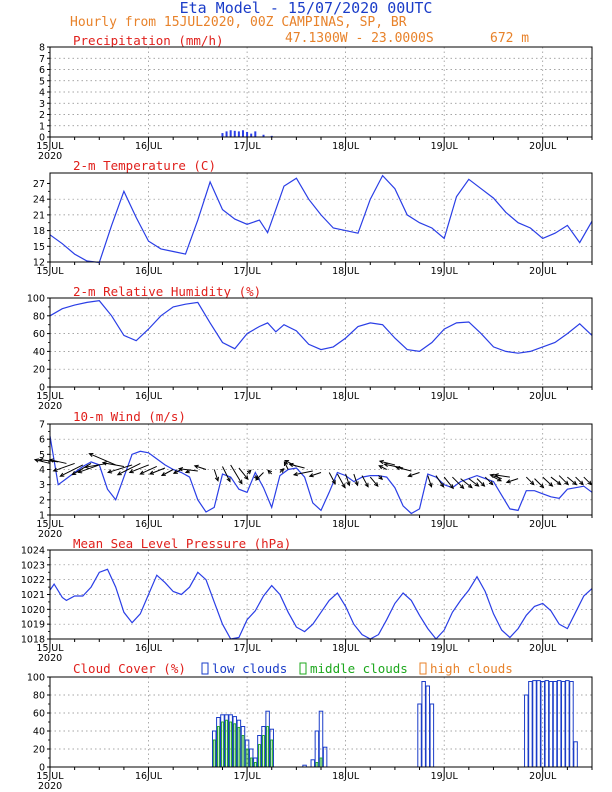 This screenshot has width=612, height=792. What do you see at coordinates (321, 594) in the screenshot?
I see `mslp-frame` at bounding box center [321, 594].